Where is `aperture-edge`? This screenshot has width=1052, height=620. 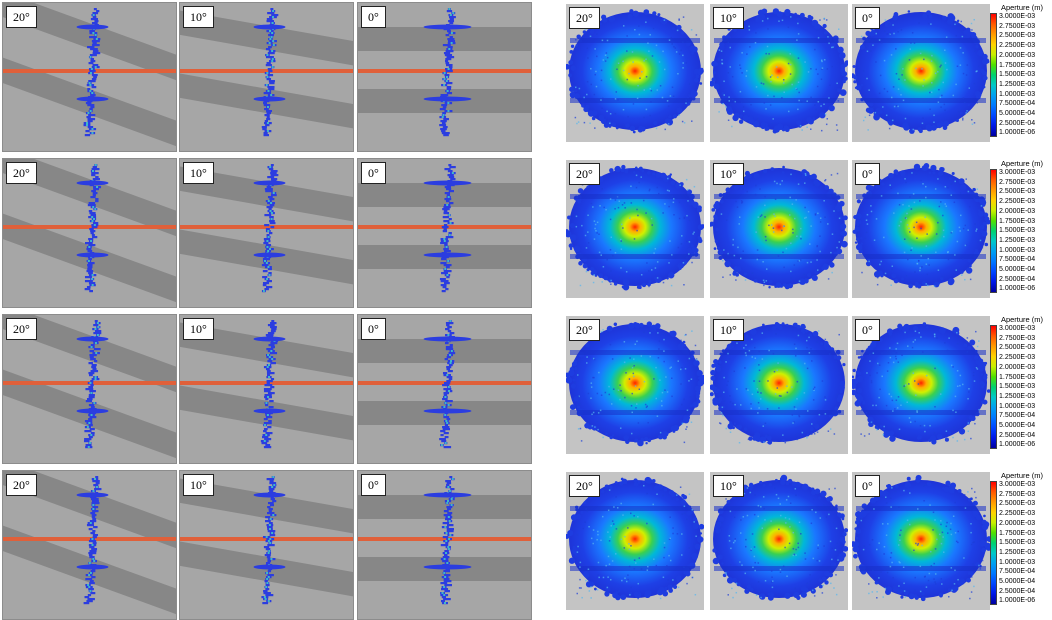
aperture-edge is located at coordinates (635, 384).